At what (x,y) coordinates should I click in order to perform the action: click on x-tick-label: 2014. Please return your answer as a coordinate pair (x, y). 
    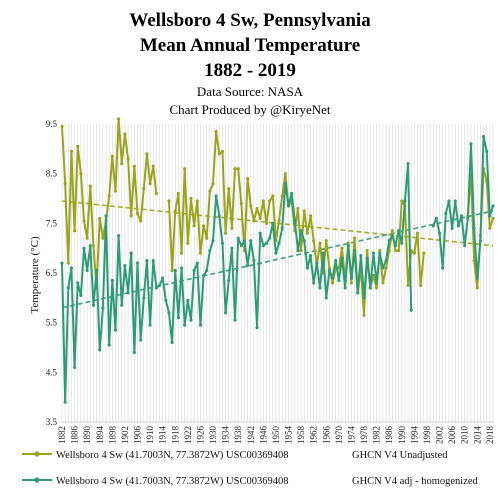
    Looking at the image, I should click on (477, 435).